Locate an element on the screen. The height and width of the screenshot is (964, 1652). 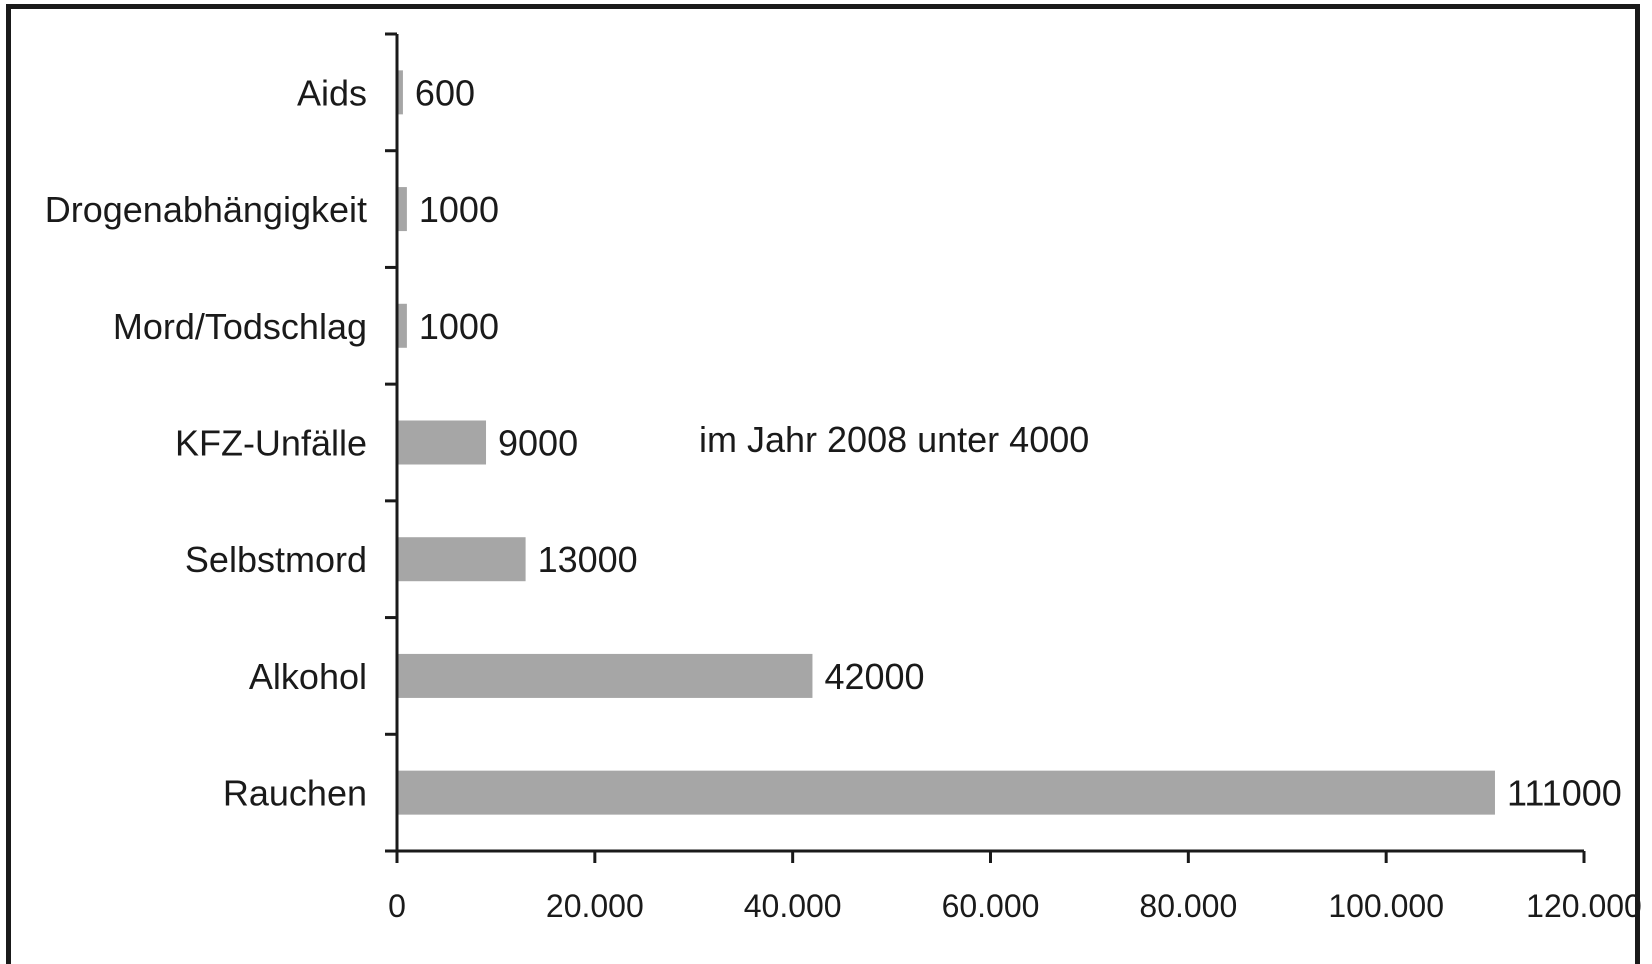
x-tick-label: 60.000 is located at coordinates (991, 906).